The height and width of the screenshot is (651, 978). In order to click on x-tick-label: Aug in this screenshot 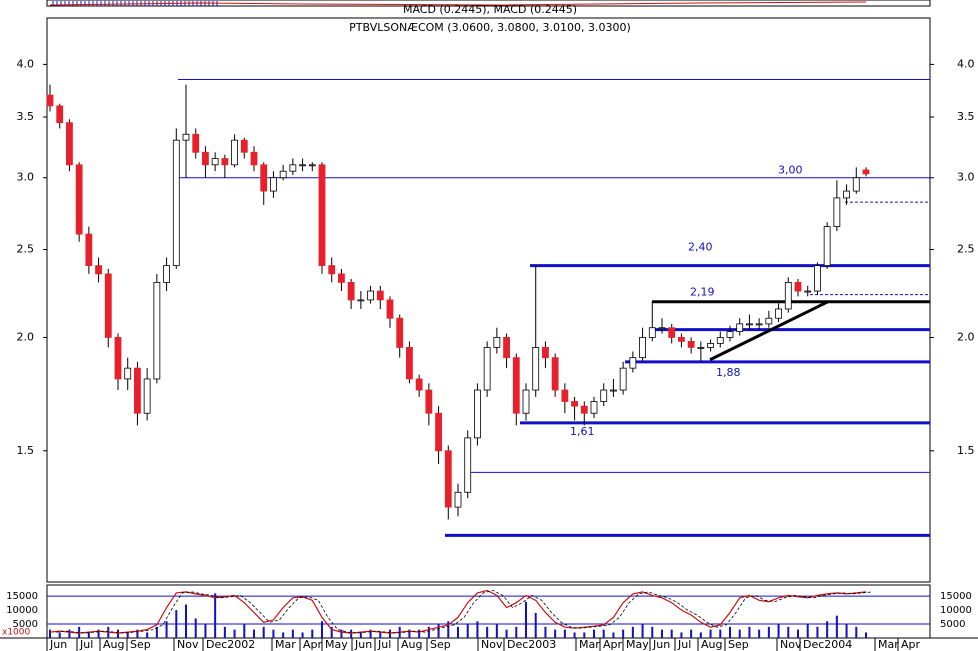, I will do `click(411, 644)`.